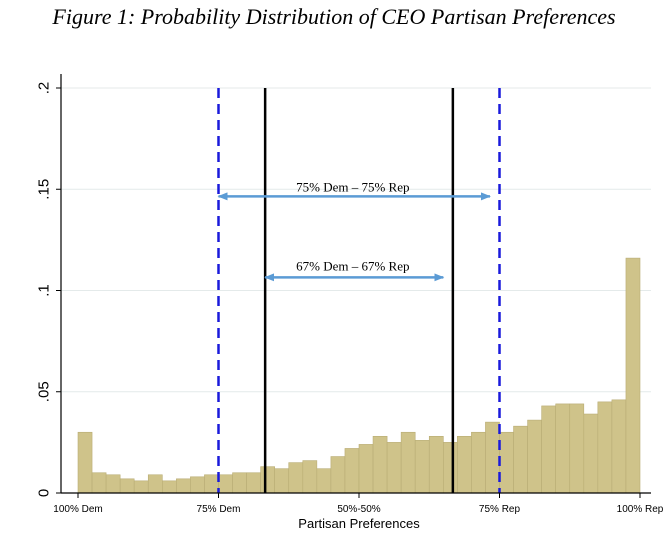  What do you see at coordinates (352, 186) in the screenshot?
I see `annotation-label: 75% Dem – 75% Rep` at bounding box center [352, 186].